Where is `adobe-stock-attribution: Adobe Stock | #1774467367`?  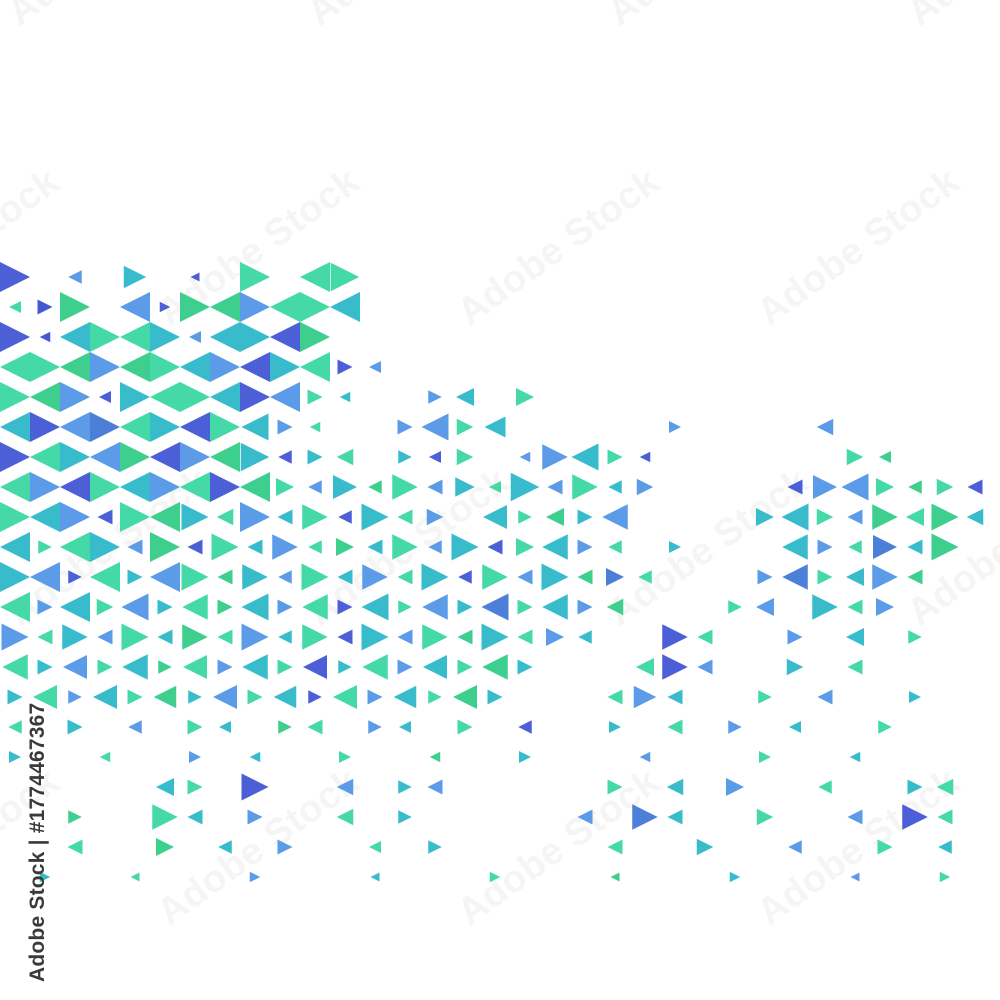 adobe-stock-attribution: Adobe Stock | #1774467367 is located at coordinates (37, 842).